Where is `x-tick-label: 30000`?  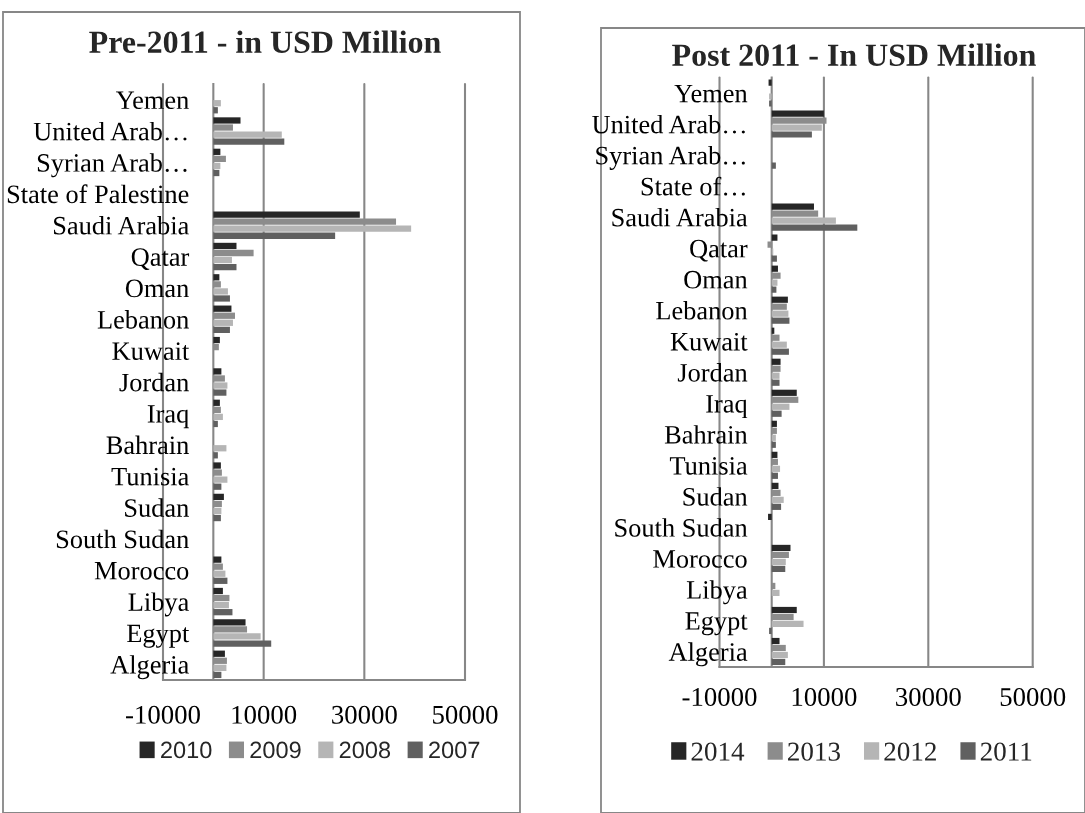 x-tick-label: 30000 is located at coordinates (364, 714).